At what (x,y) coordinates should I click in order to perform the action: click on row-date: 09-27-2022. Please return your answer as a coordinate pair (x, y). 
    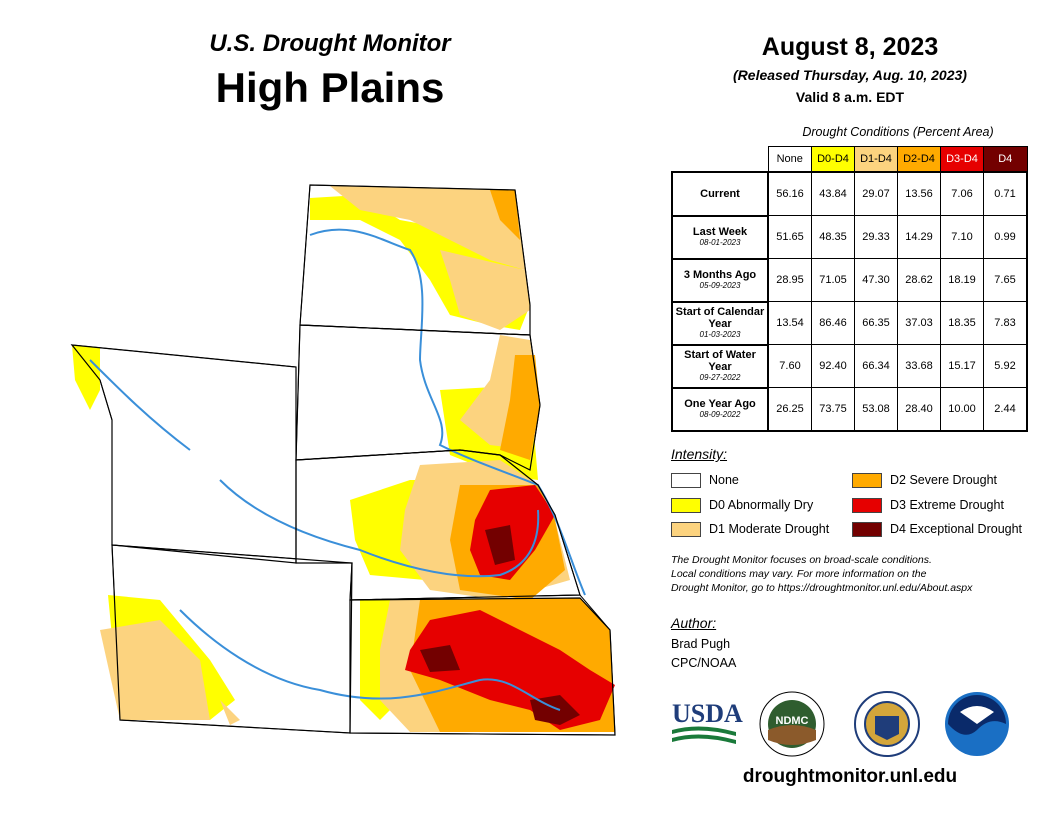
    Looking at the image, I should click on (720, 377).